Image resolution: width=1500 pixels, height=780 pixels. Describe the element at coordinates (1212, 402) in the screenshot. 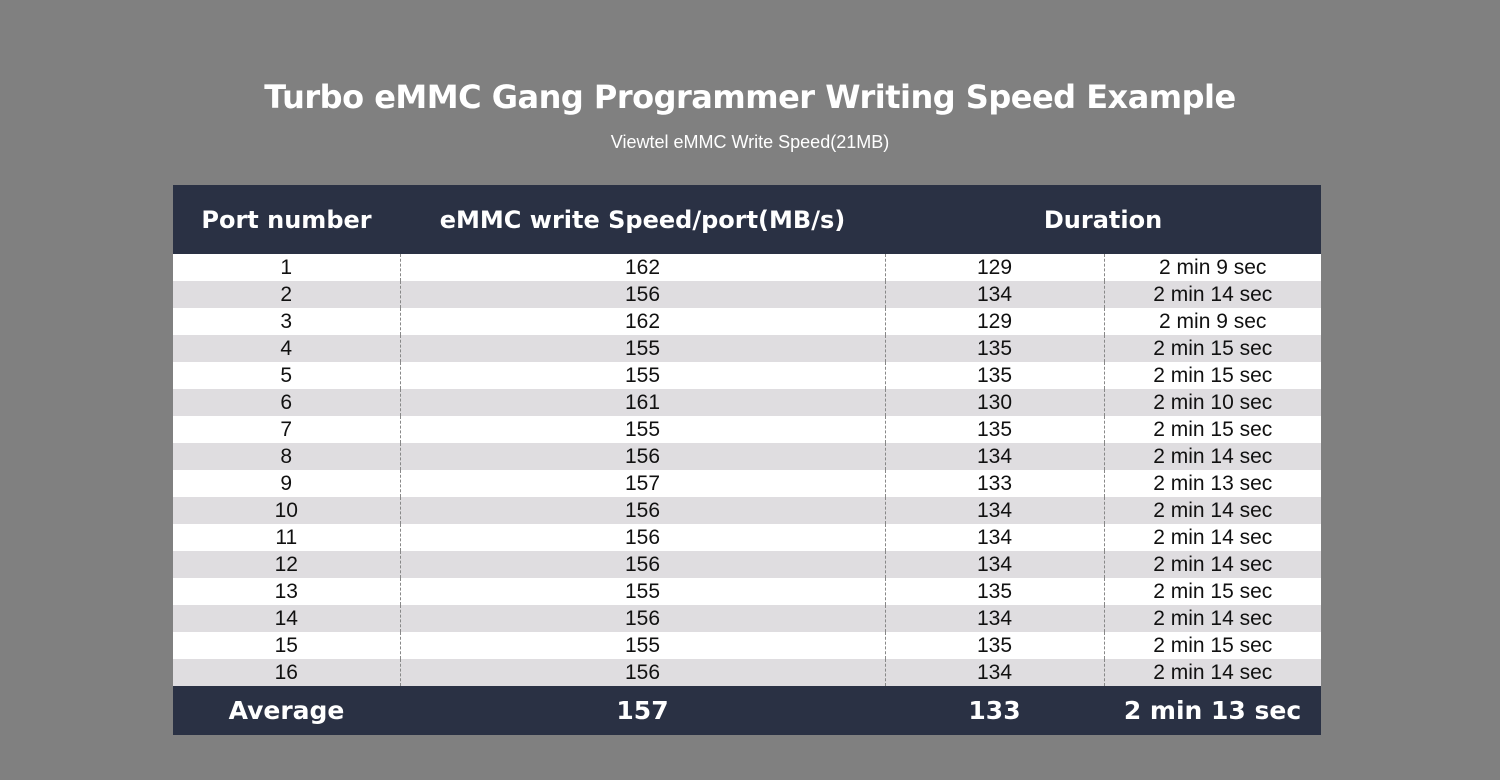

I see `duration-cell: 2 min 10 sec` at that location.